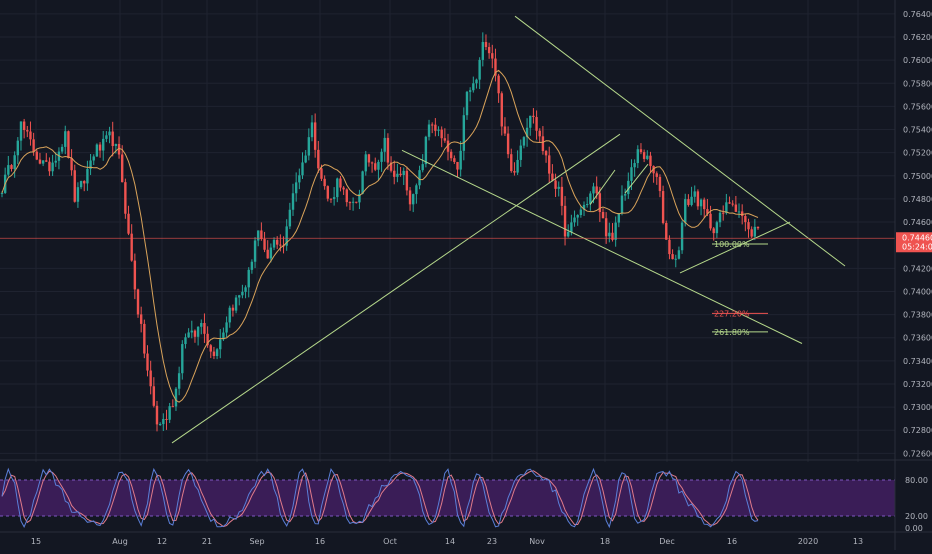  Describe the element at coordinates (450, 541) in the screenshot. I see `time-tick-label: 14` at that location.